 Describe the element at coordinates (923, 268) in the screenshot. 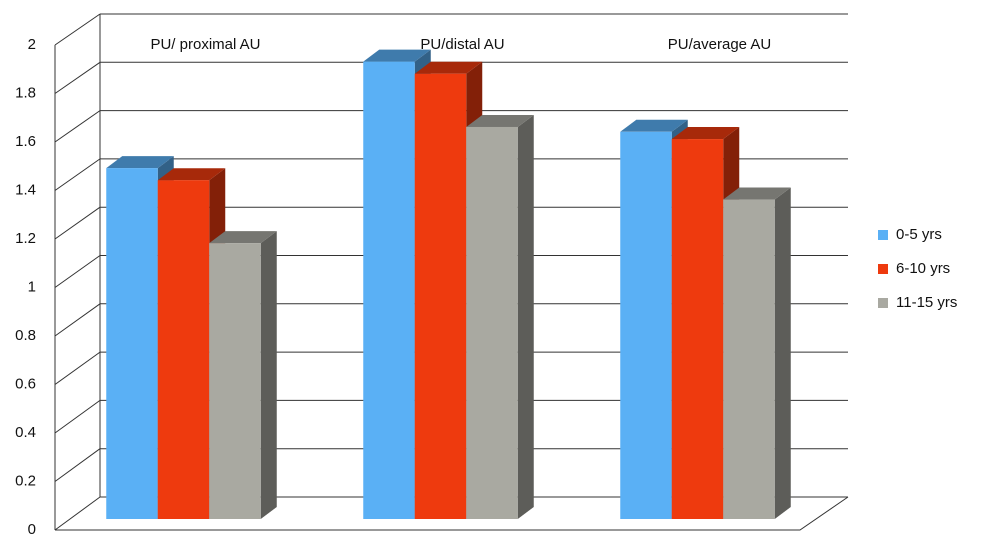

I see `legend-label: 6-10 yrs` at that location.